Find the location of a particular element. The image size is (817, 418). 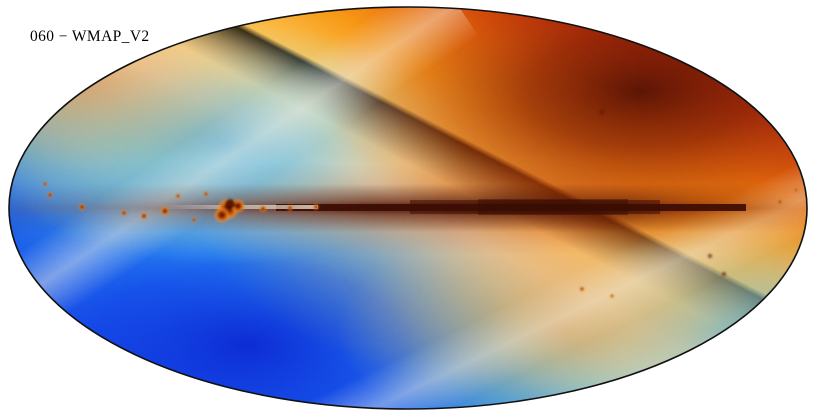

page-title: 060 − WMAP_V2 is located at coordinates (90, 36).